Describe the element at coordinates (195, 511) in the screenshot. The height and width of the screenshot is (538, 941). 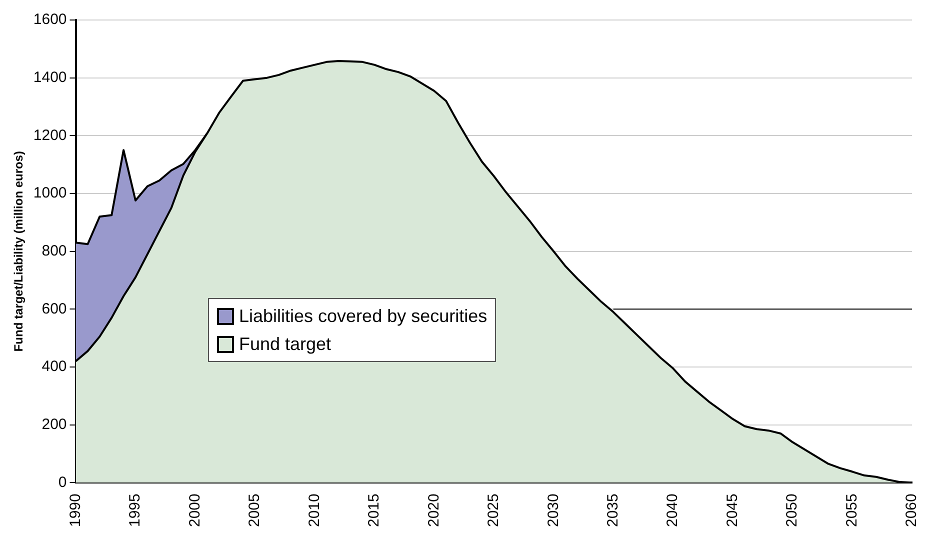
I see `x-tick-label: 2000` at that location.